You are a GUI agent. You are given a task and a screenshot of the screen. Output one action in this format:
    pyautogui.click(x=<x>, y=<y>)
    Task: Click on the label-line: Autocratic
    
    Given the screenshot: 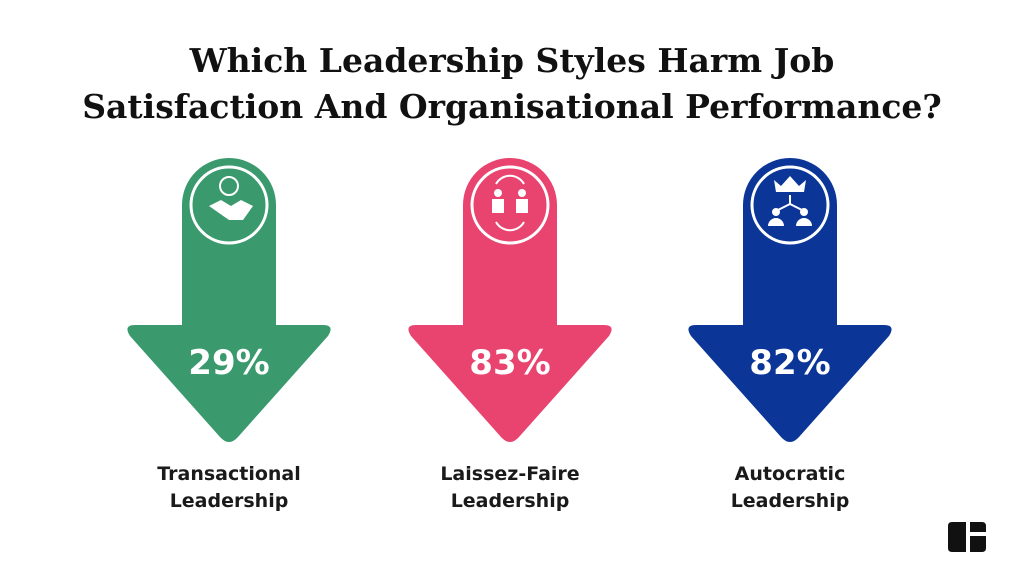 What is the action you would take?
    pyautogui.click(x=790, y=474)
    